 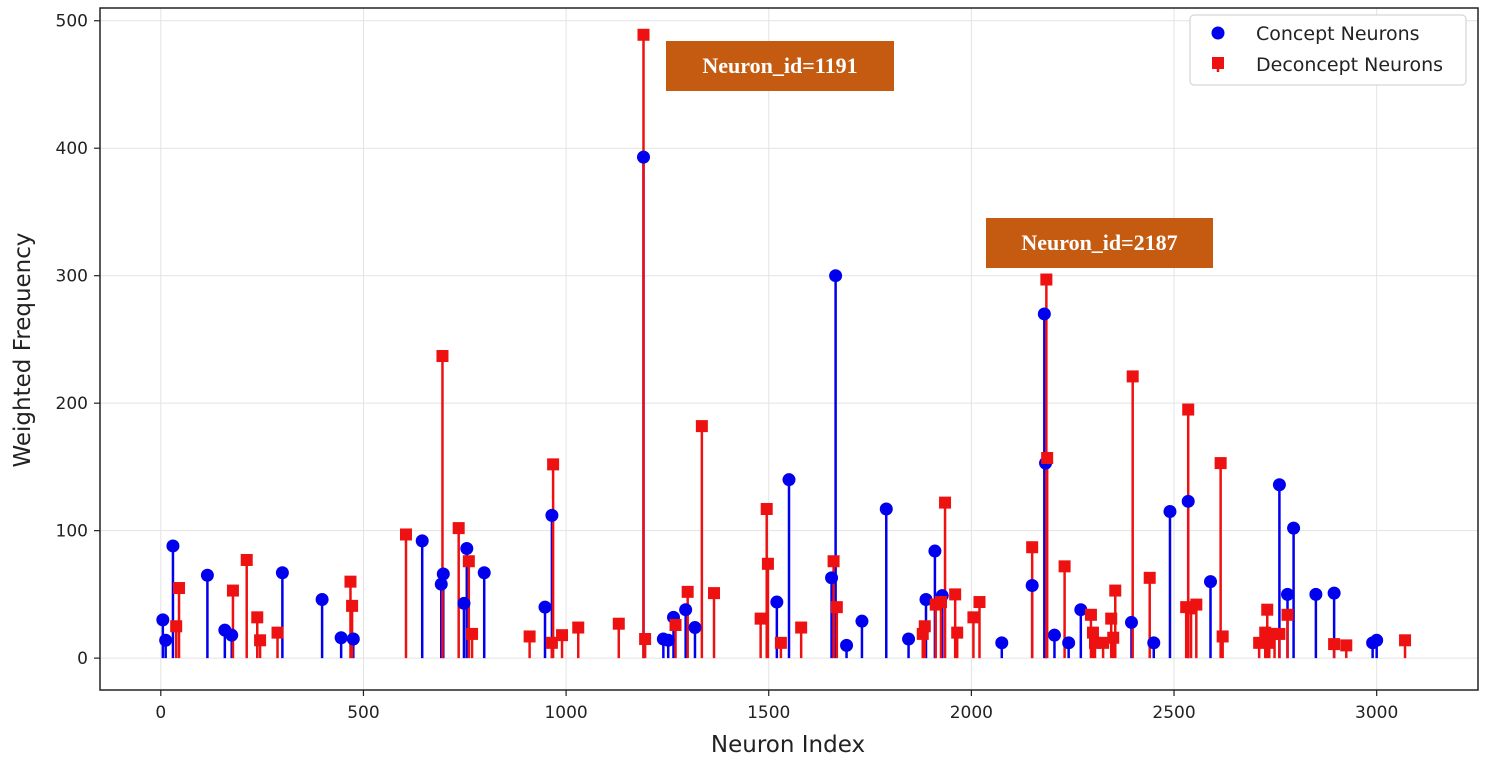 I want to click on x-tick-label: 2000, so click(x=971, y=713).